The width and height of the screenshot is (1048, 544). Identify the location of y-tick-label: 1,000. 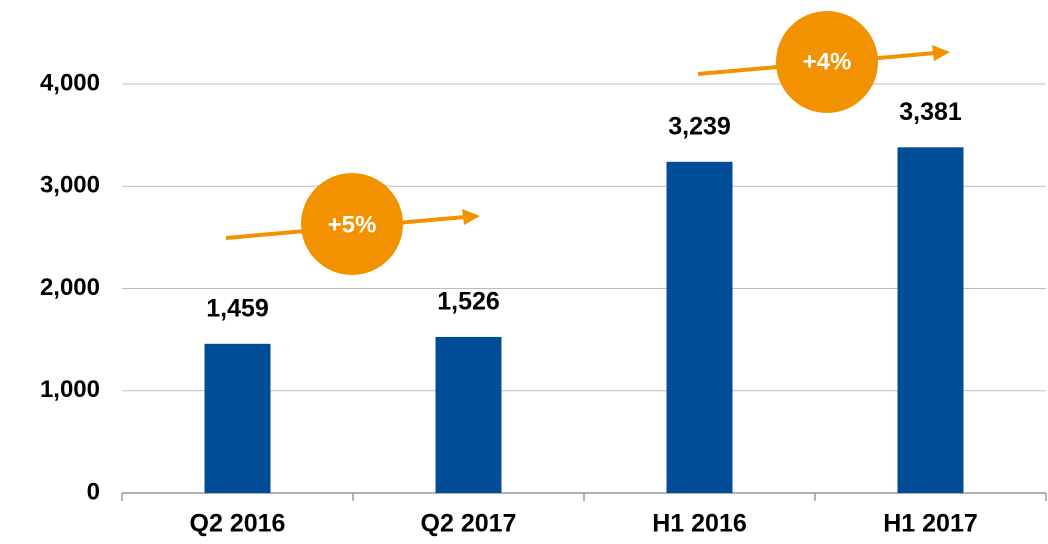
(70, 389).